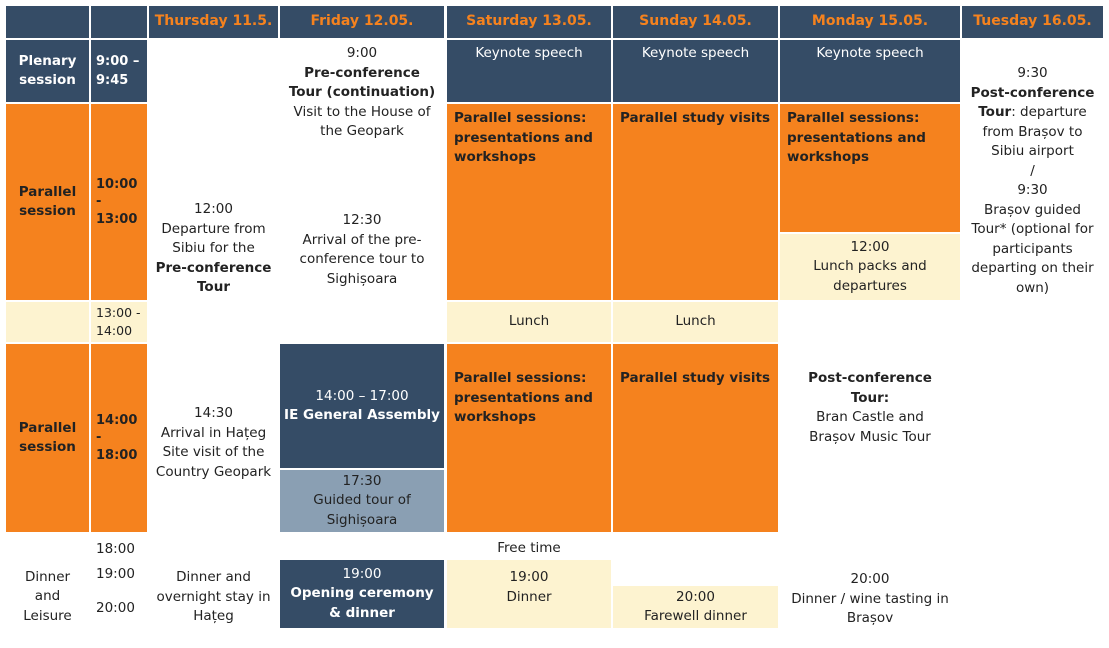 The image size is (1109, 648). I want to click on friday-morning-bold: Tour (continuation), so click(362, 92).